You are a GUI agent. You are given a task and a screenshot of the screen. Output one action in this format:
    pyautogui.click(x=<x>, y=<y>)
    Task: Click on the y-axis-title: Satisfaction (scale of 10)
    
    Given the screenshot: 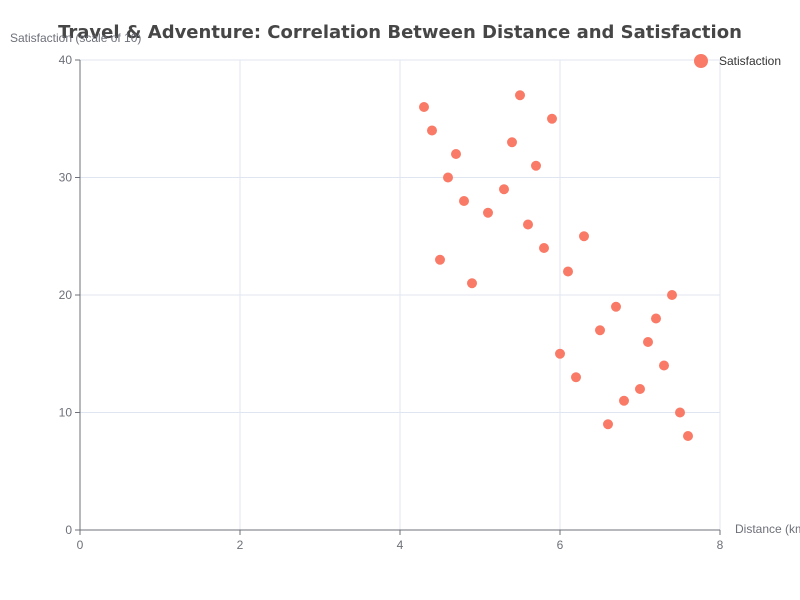 What is the action you would take?
    pyautogui.click(x=75, y=38)
    